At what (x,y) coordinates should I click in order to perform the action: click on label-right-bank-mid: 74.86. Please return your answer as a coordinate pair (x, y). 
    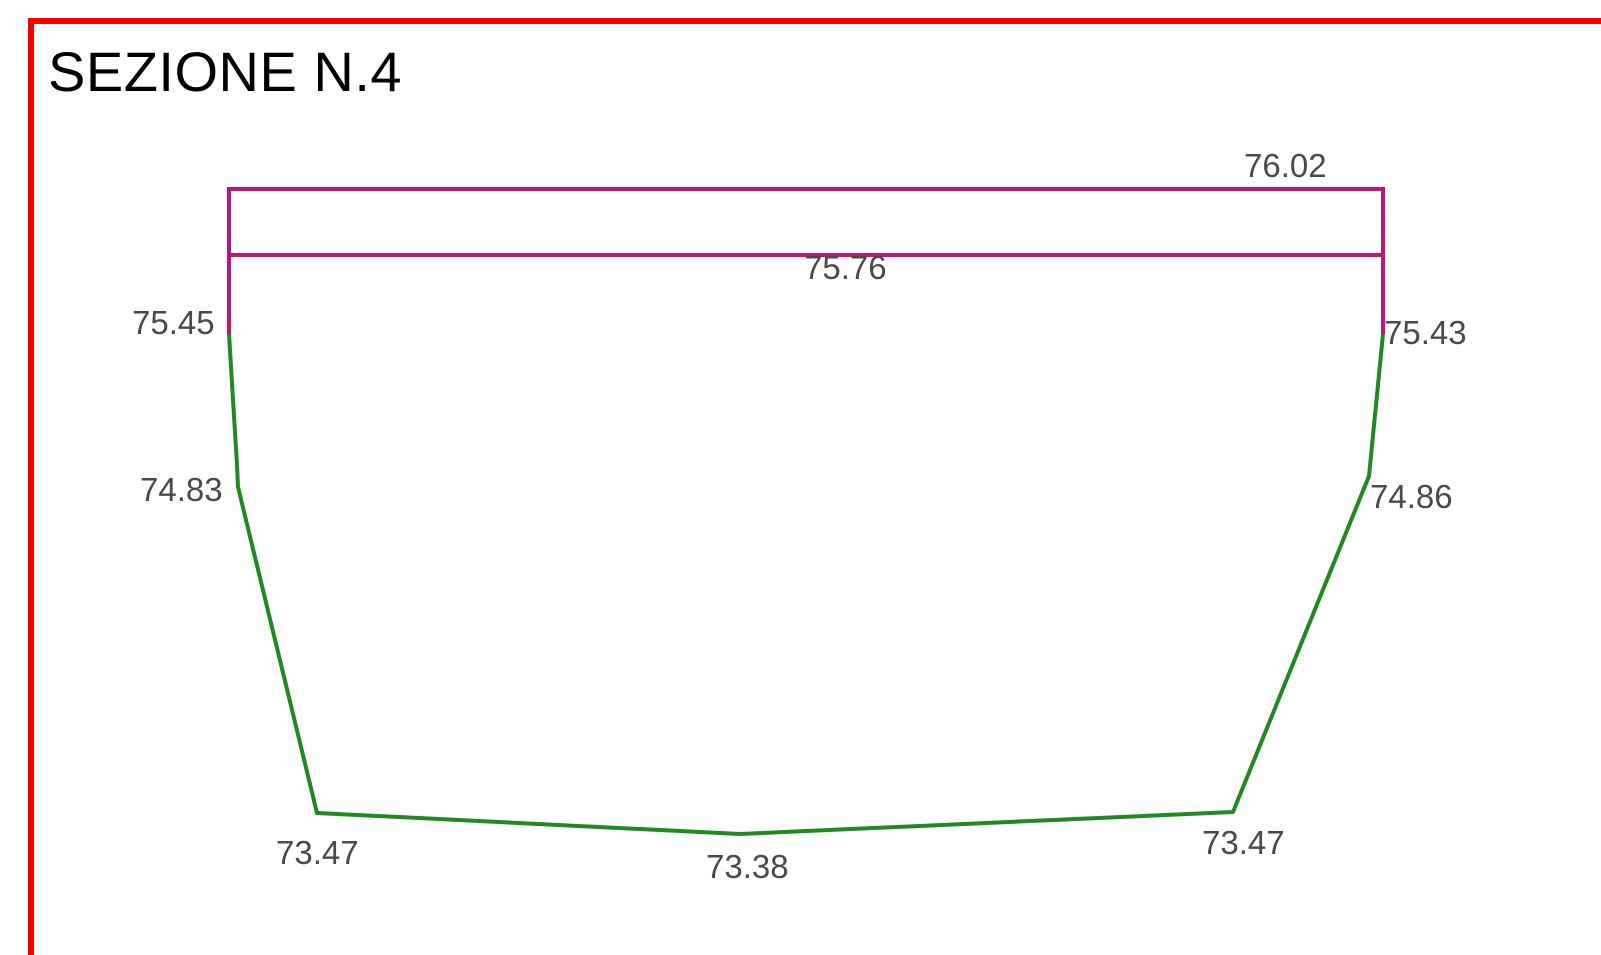
    Looking at the image, I should click on (1411, 496).